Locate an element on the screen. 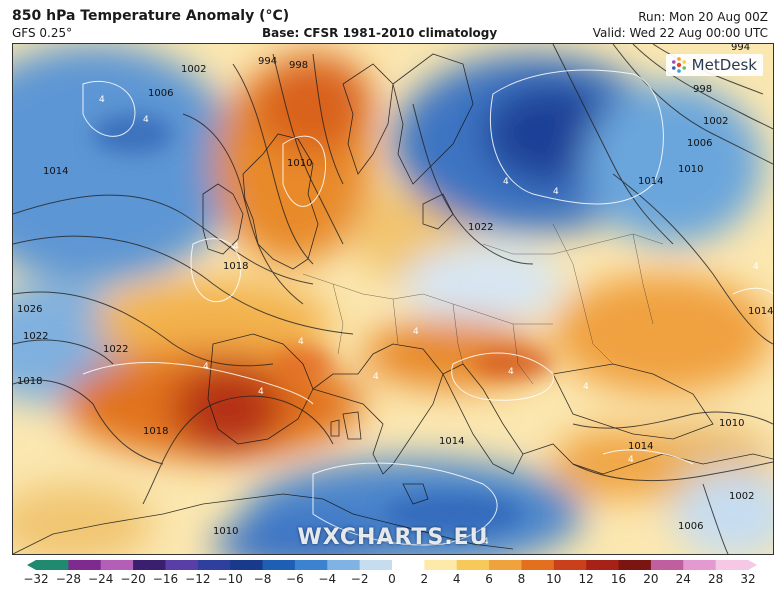 Image resolution: width=784 pixels, height=600 pixels. valid-time-label: Valid: Wed 22 Aug 00:00 UTC is located at coordinates (680, 33).